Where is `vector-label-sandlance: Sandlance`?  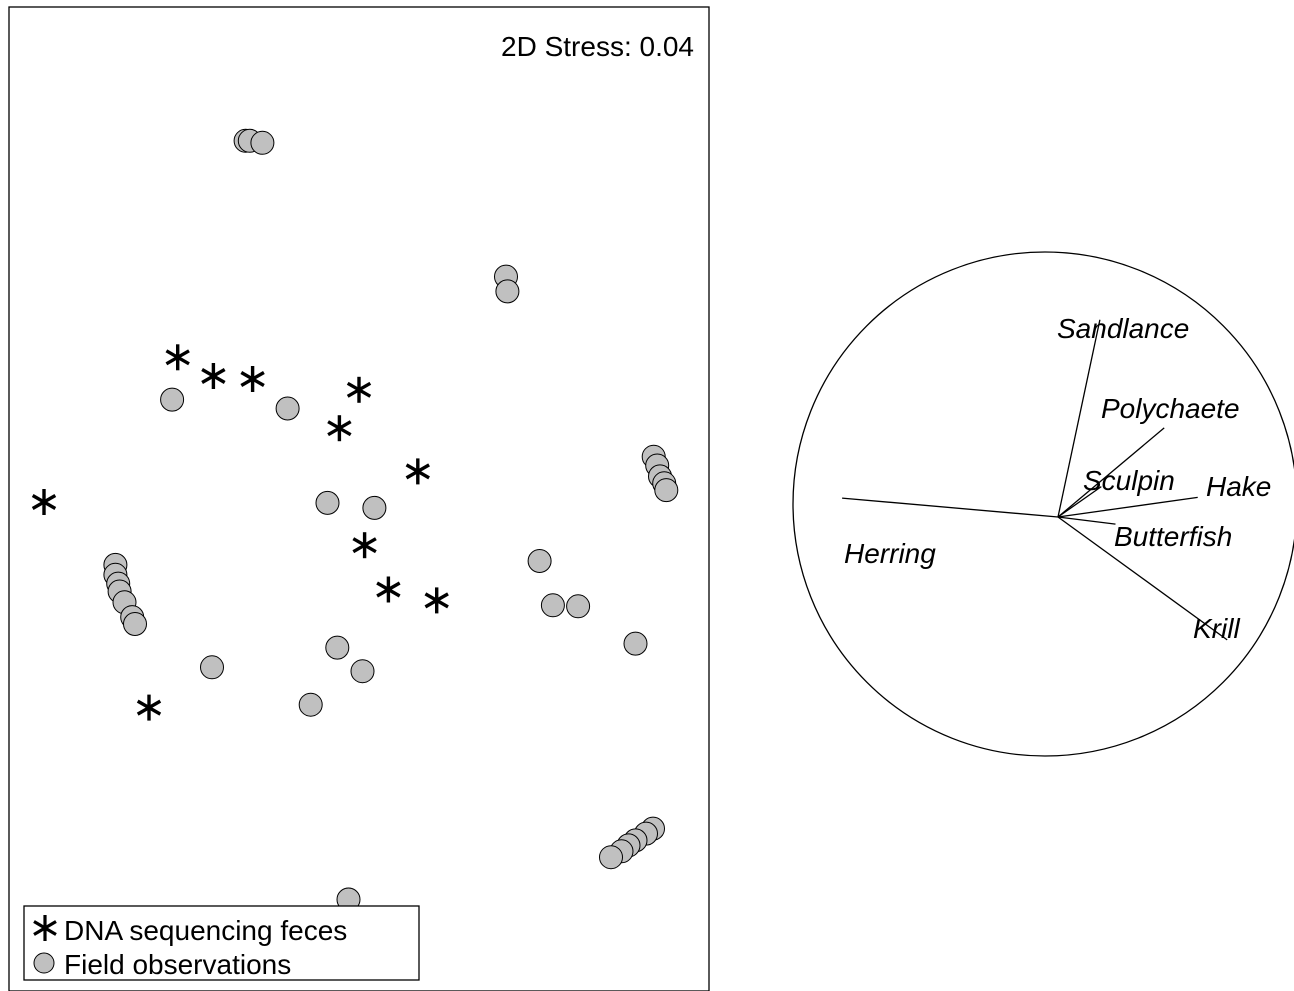
vector-label-sandlance: Sandlance is located at coordinates (1123, 328).